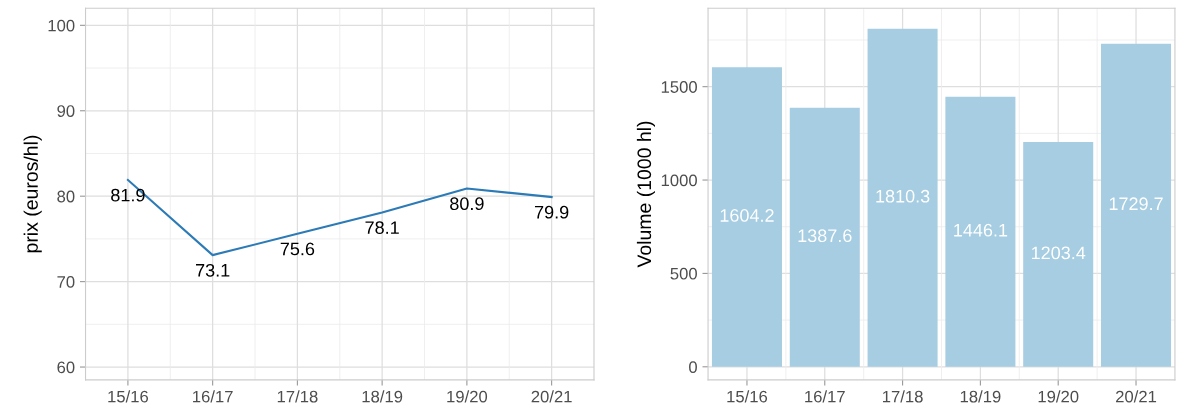 The width and height of the screenshot is (1188, 412). Describe the element at coordinates (66, 367) in the screenshot. I see `y-tick-label: 60` at that location.